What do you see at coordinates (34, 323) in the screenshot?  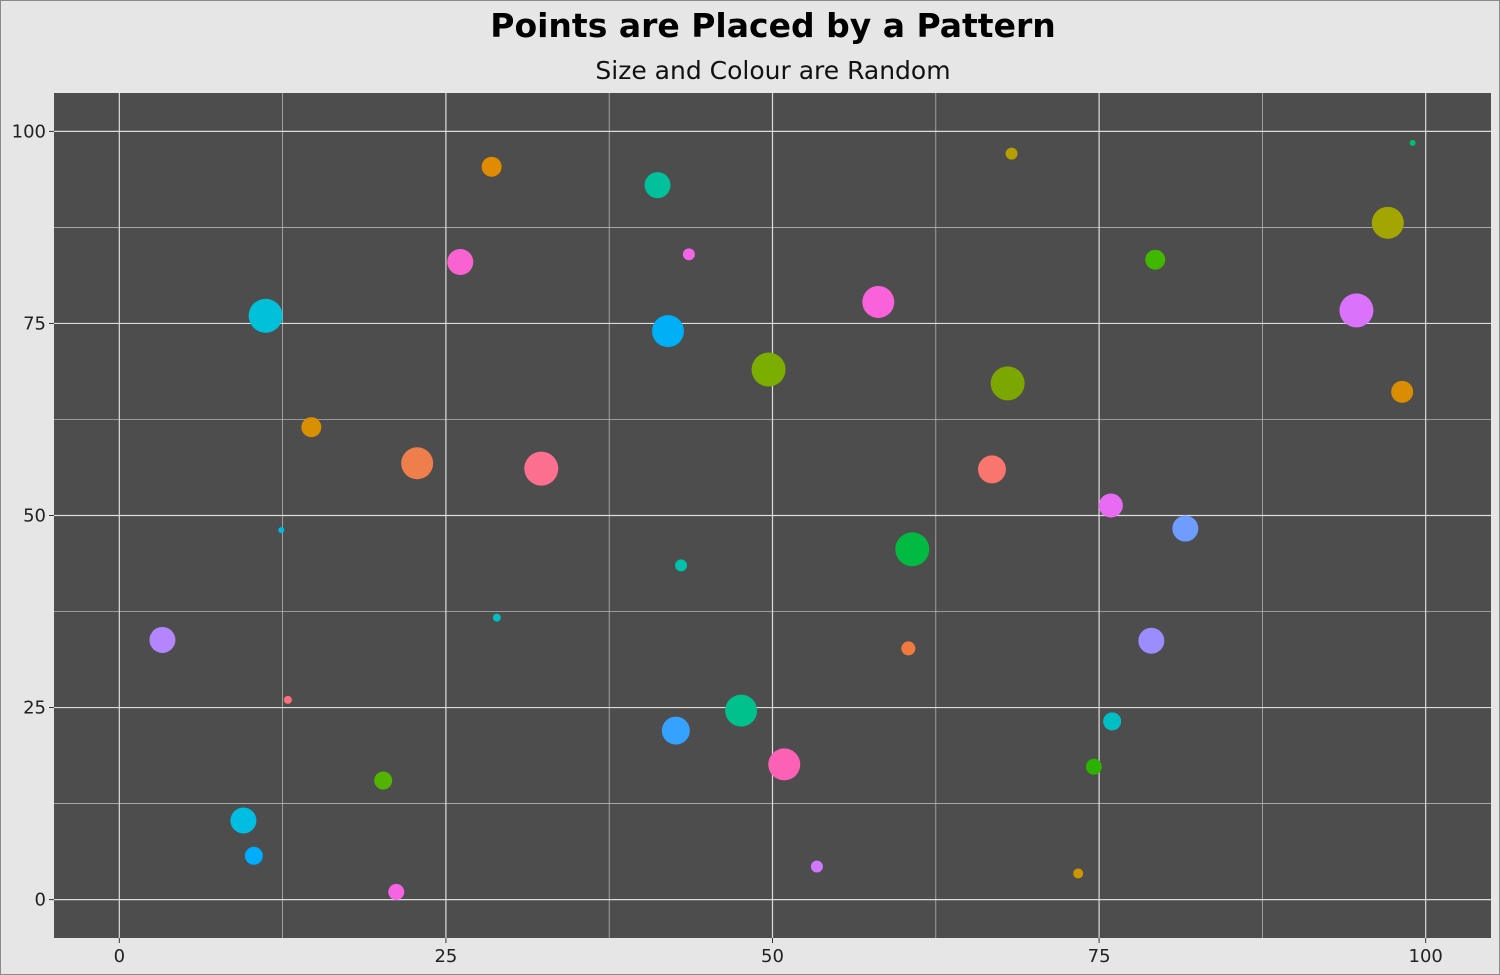 I see `y-tick-label: 75` at bounding box center [34, 323].